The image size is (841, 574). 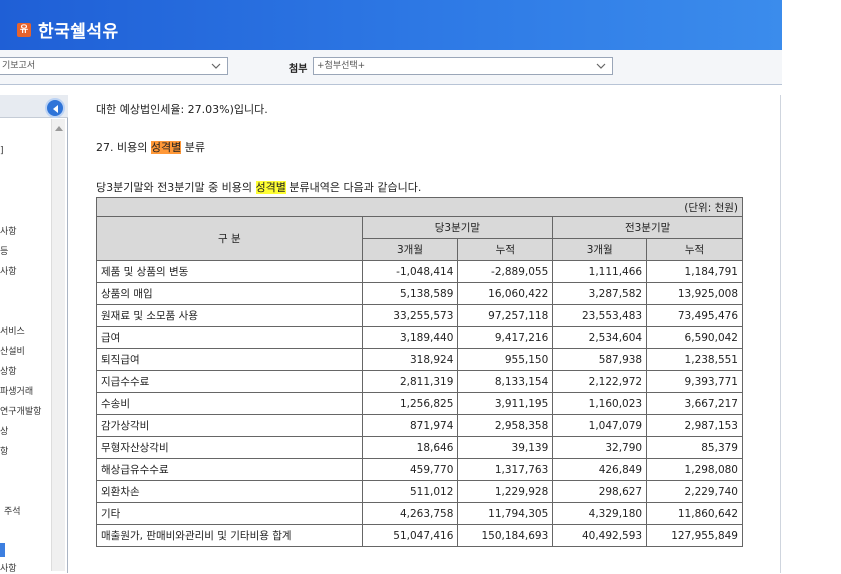 What do you see at coordinates (505, 469) in the screenshot?
I see `table-cell: 1,317,763` at bounding box center [505, 469].